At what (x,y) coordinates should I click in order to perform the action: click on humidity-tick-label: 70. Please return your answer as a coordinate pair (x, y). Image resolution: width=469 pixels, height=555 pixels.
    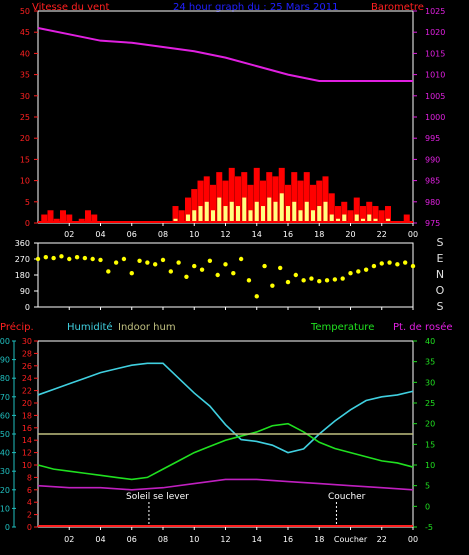
    Looking at the image, I should click on (5, 397).